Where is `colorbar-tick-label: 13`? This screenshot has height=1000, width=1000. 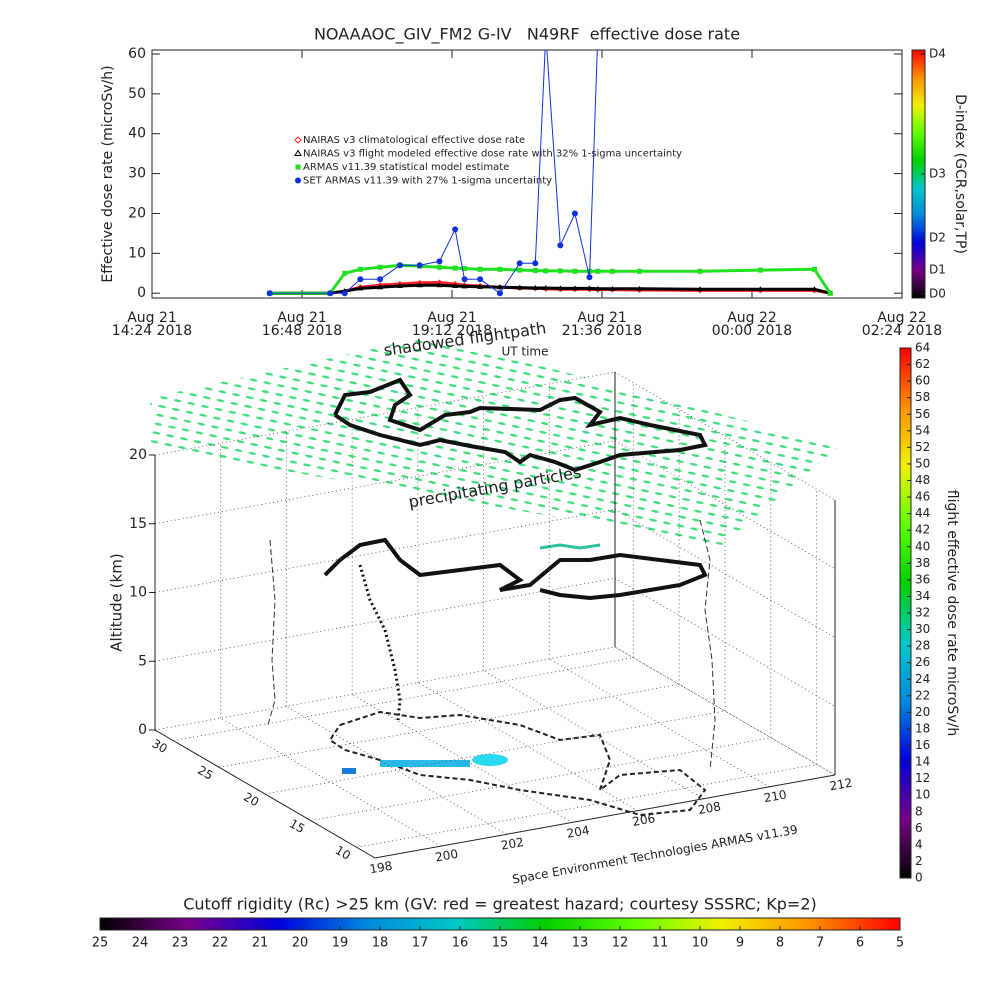 colorbar-tick-label: 13 is located at coordinates (580, 943).